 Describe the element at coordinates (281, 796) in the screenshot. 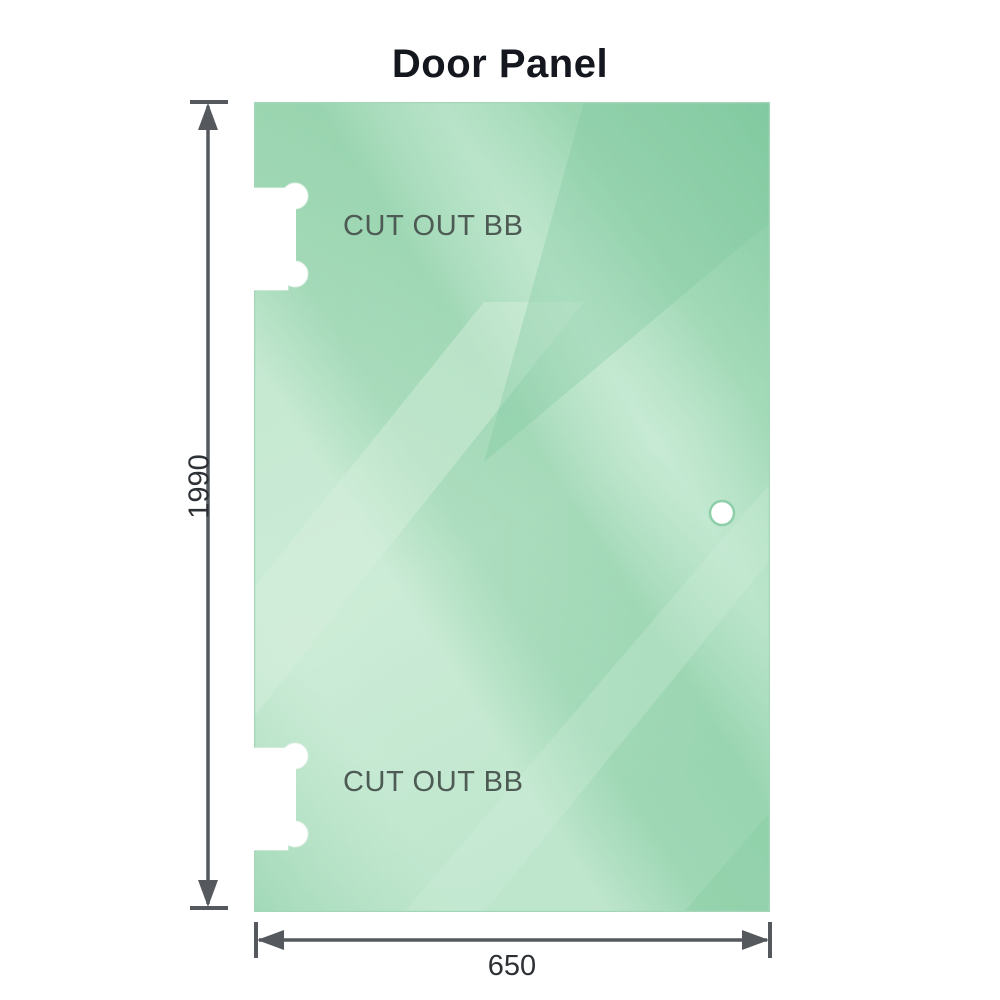

I see `cutout-lower` at that location.